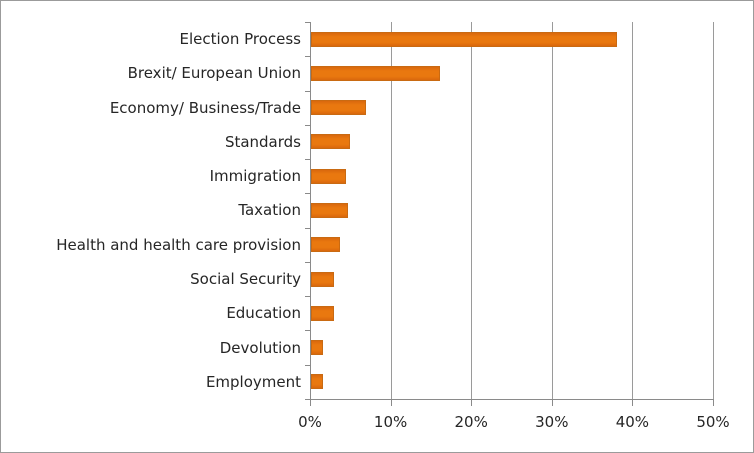 The height and width of the screenshot is (453, 754). What do you see at coordinates (390, 422) in the screenshot?
I see `x-tick-label: 10%` at bounding box center [390, 422].